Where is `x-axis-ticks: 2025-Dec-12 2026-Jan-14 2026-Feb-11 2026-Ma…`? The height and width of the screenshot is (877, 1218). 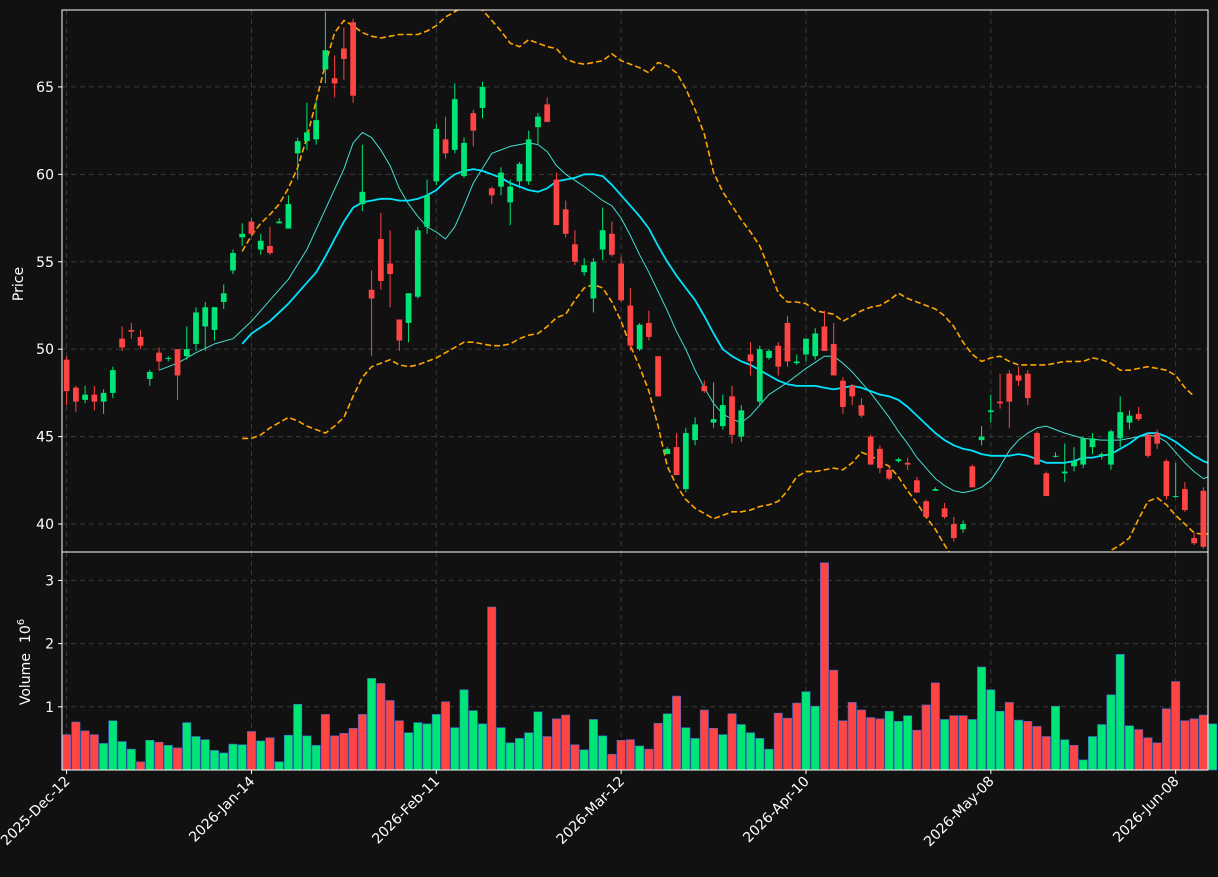
x-axis-ticks: 2025-Dec-12 2026-Jan-14 2026-Feb-11 2026-Ma… is located at coordinates (591, 810).